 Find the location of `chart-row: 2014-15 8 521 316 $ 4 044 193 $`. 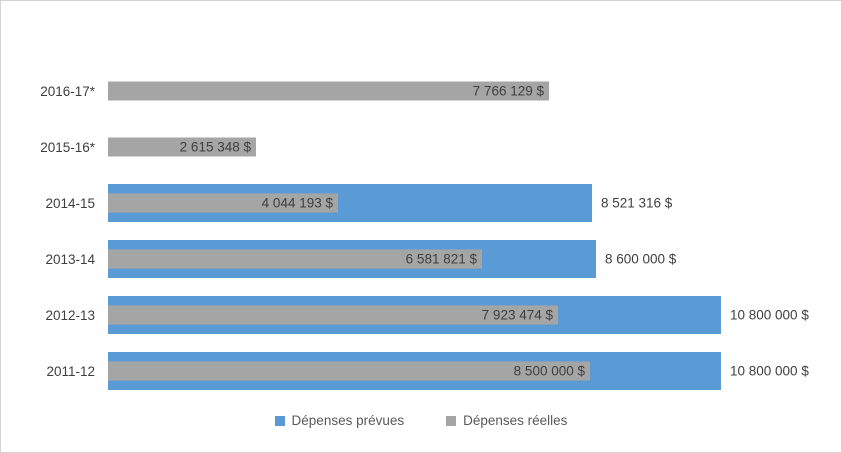

chart-row: 2014-15 8 521 316 $ 4 044 193 $ is located at coordinates (421, 203).